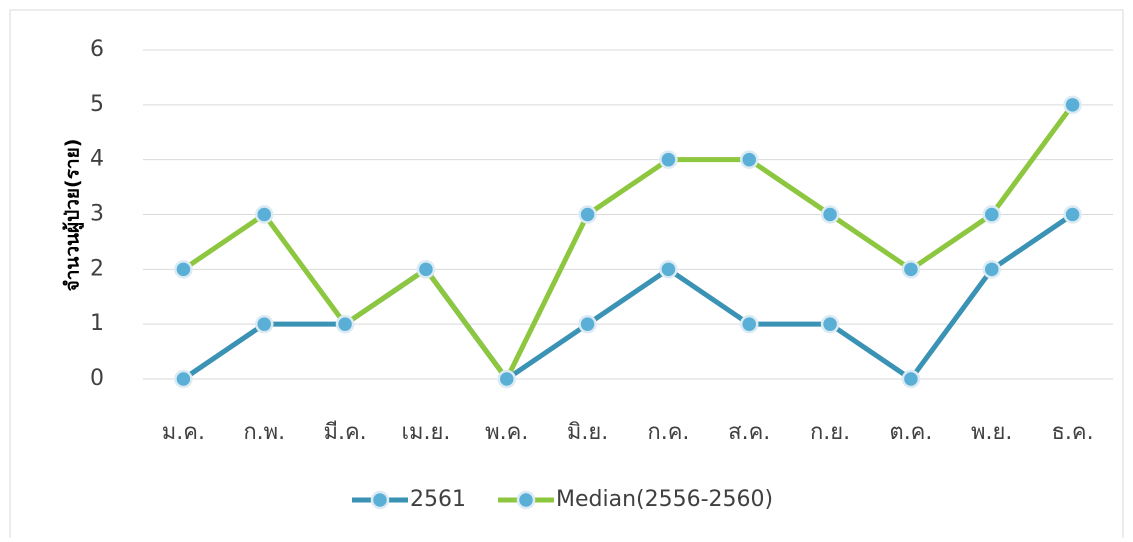 The width and height of the screenshot is (1133, 542). Describe the element at coordinates (668, 432) in the screenshot. I see `x-tick-label: ก.ค.` at that location.